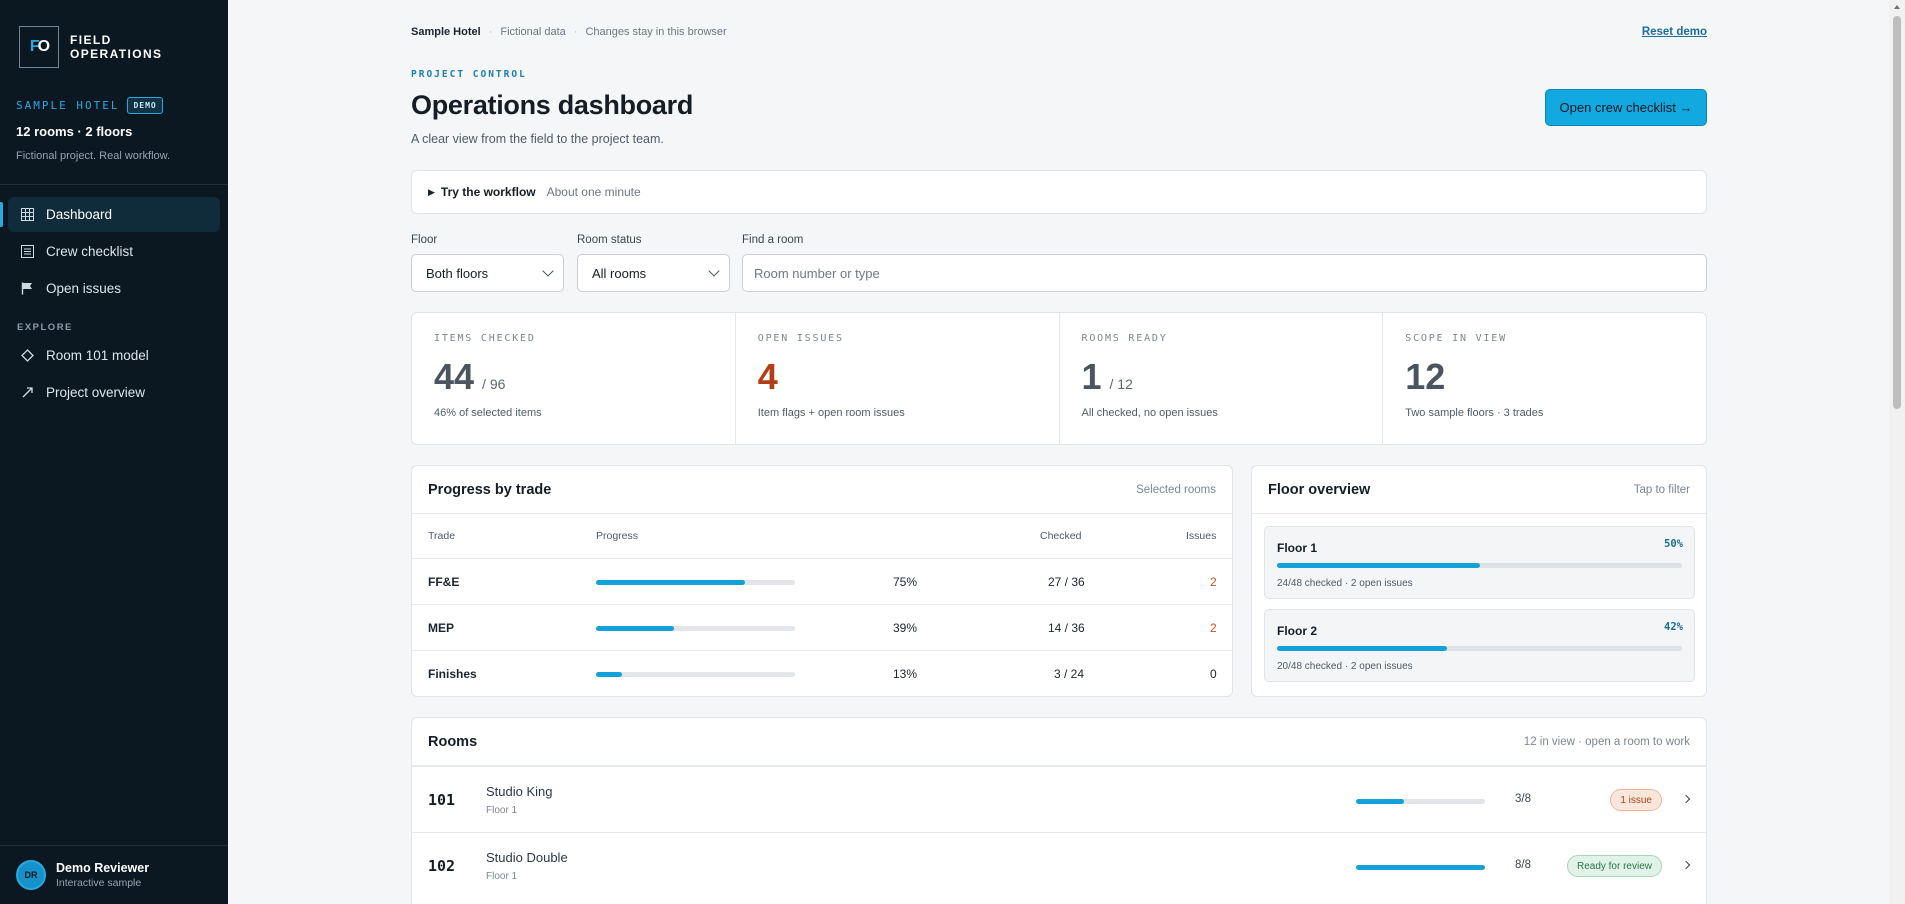  What do you see at coordinates (488, 413) in the screenshot?
I see `stat-note: 46% of selected items` at bounding box center [488, 413].